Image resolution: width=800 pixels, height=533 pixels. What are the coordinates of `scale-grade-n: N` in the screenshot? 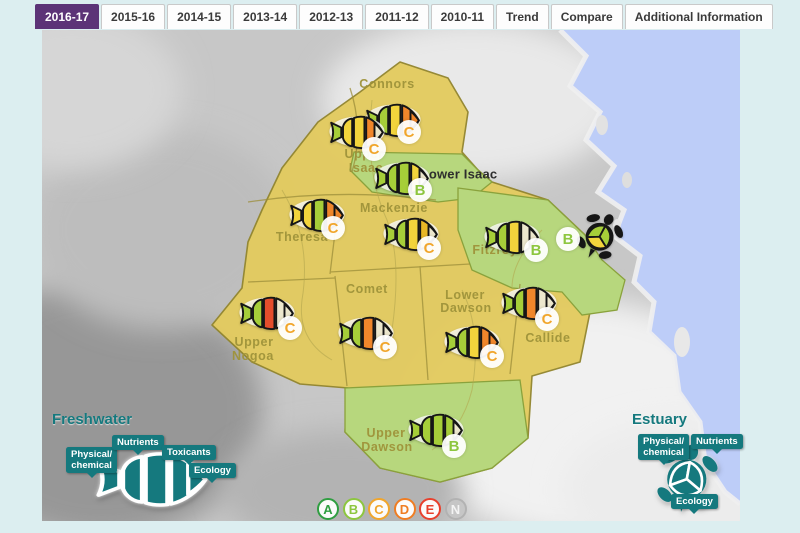 It's located at (455, 509).